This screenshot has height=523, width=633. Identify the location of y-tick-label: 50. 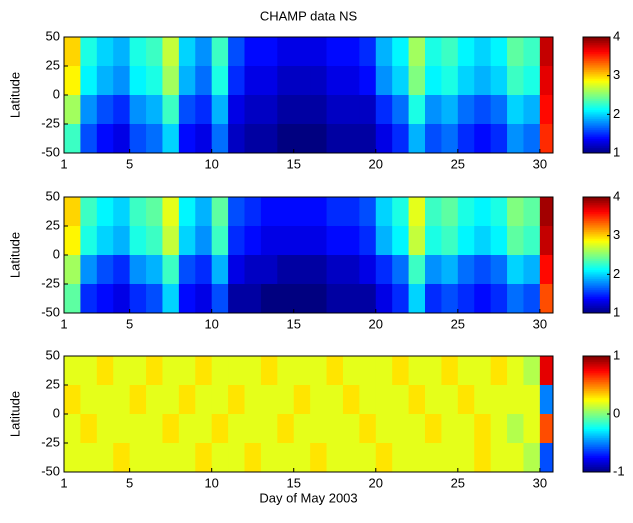
(53, 195).